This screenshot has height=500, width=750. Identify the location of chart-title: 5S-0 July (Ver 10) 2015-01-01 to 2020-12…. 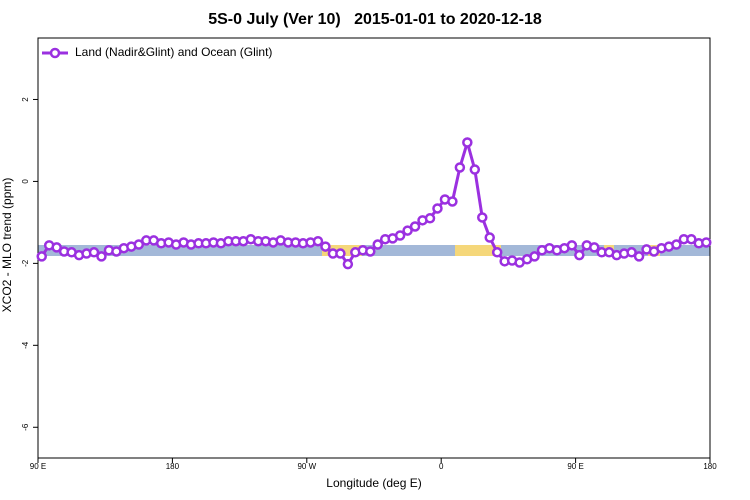
(375, 19).